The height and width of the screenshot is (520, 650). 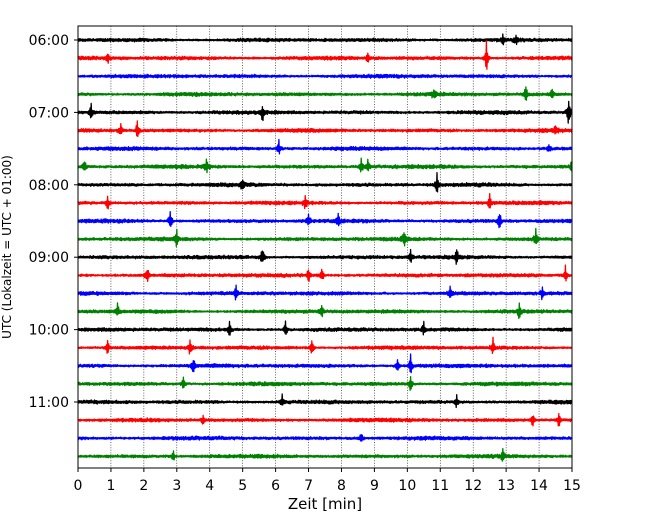 I want to click on x-tick-label: 11, so click(x=440, y=486).